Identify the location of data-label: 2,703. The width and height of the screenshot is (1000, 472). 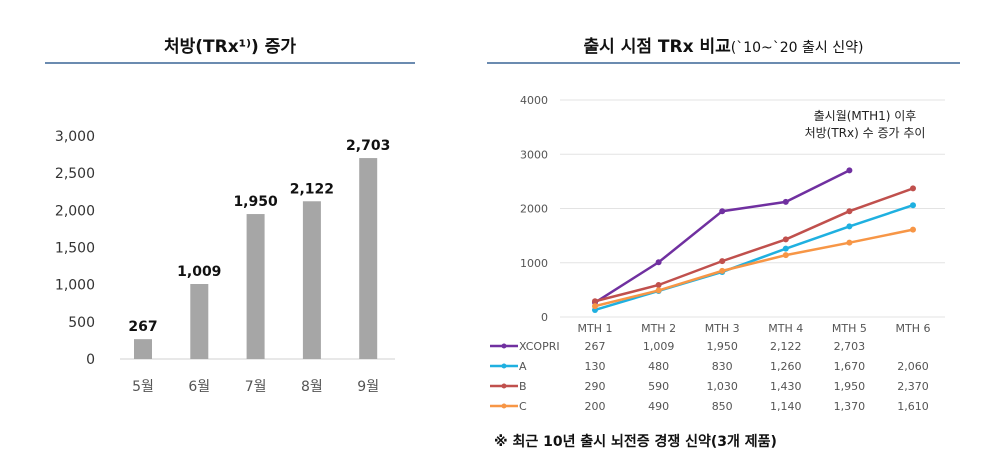
(368, 146).